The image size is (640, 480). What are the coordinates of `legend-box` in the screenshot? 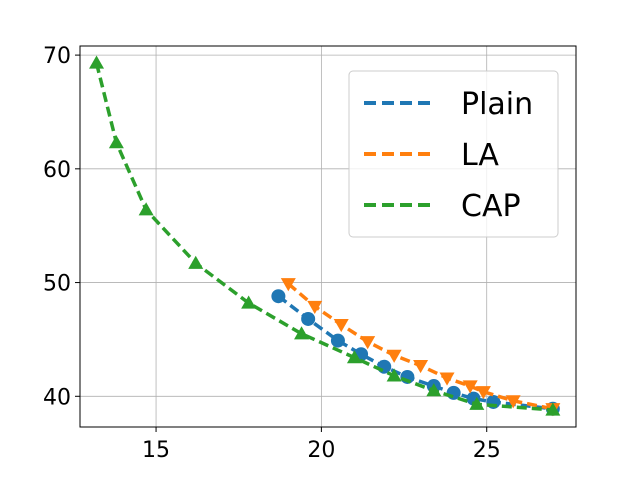 It's located at (453, 154).